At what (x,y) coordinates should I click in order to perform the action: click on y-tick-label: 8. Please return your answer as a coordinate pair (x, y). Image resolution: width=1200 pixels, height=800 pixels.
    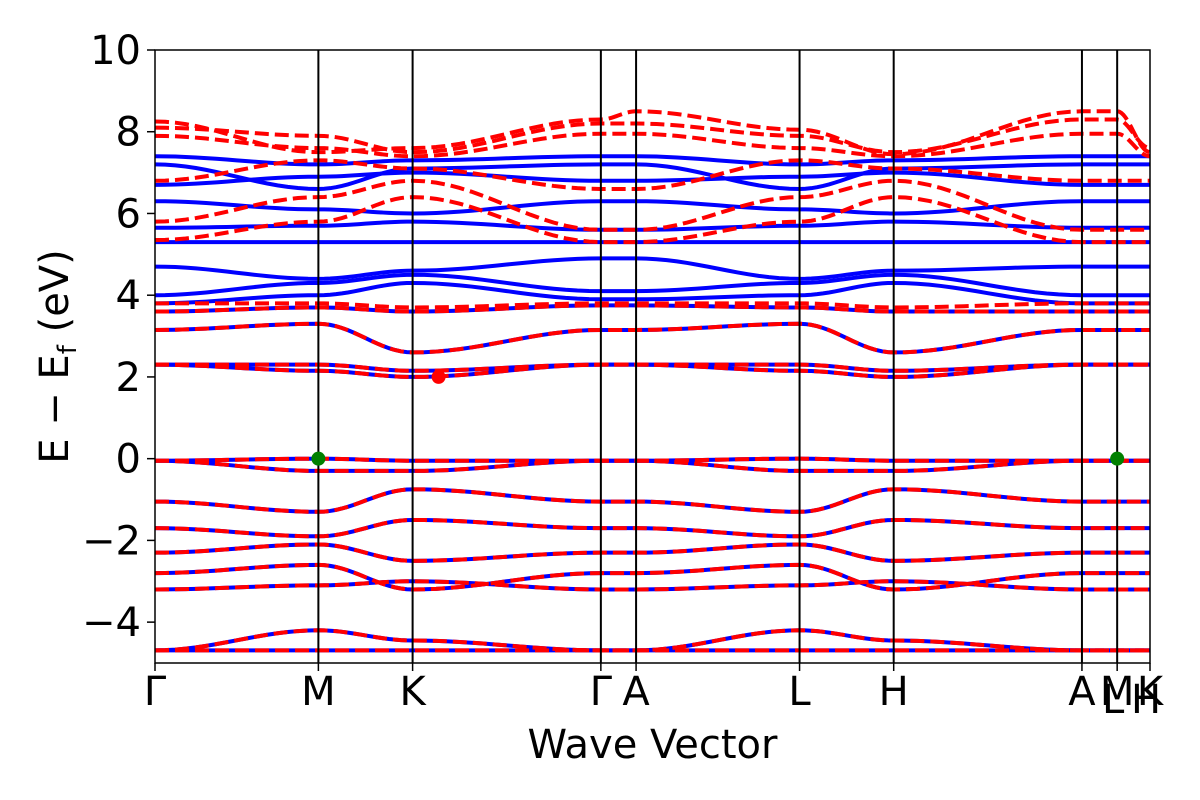
    Looking at the image, I should click on (128, 133).